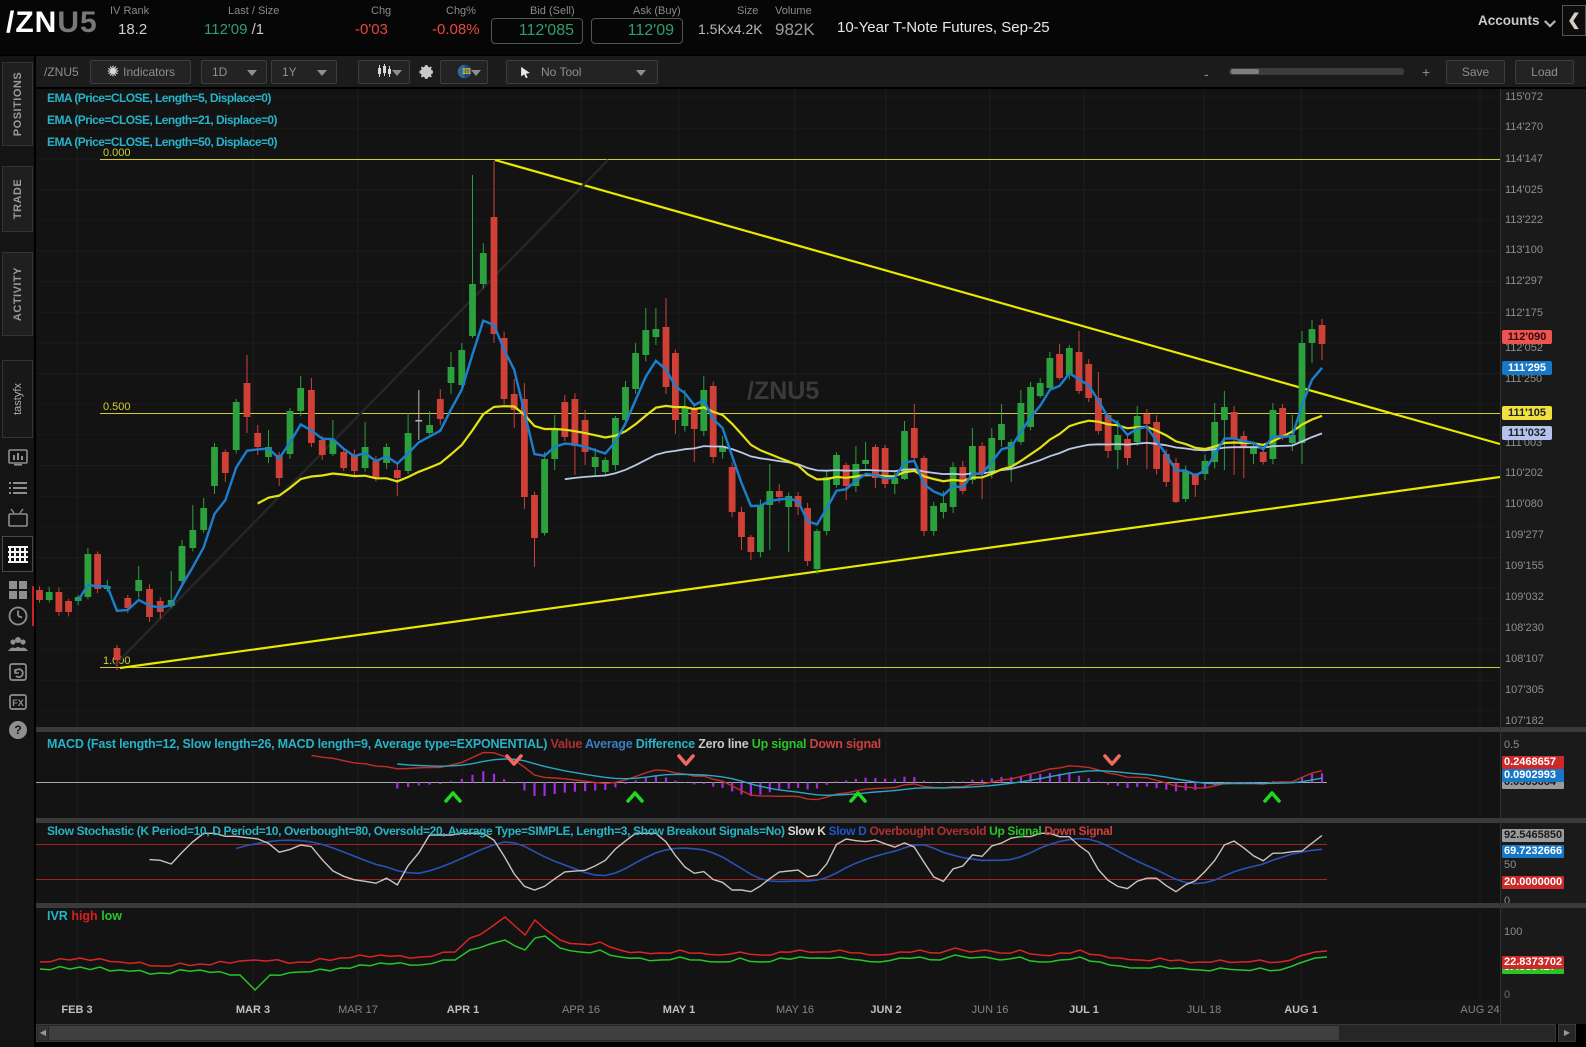 This screenshot has width=1586, height=1047. Describe the element at coordinates (117, 153) in the screenshot. I see `svg-text: 0.000` at that location.